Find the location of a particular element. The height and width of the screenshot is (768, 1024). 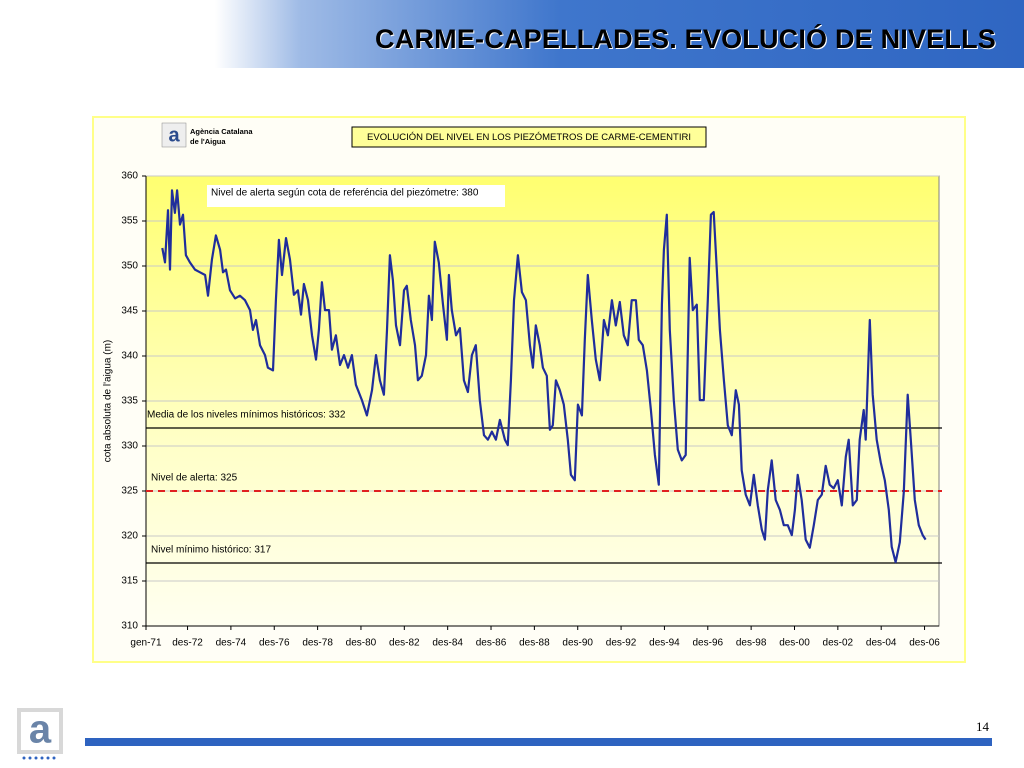

x-tick-label: des-94 is located at coordinates (664, 643).